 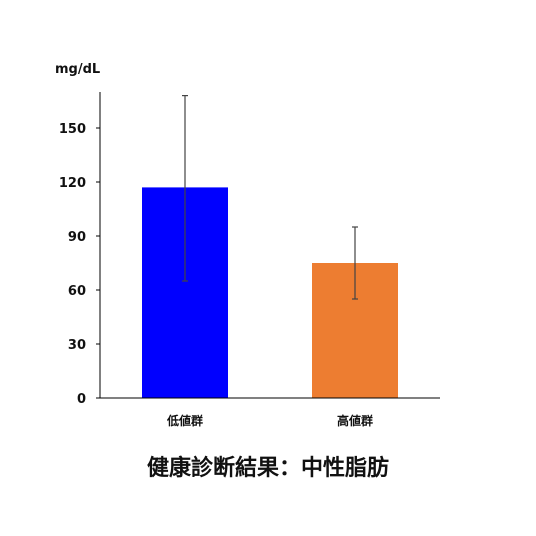 I want to click on x-category-label: 低値群, so click(x=184, y=420).